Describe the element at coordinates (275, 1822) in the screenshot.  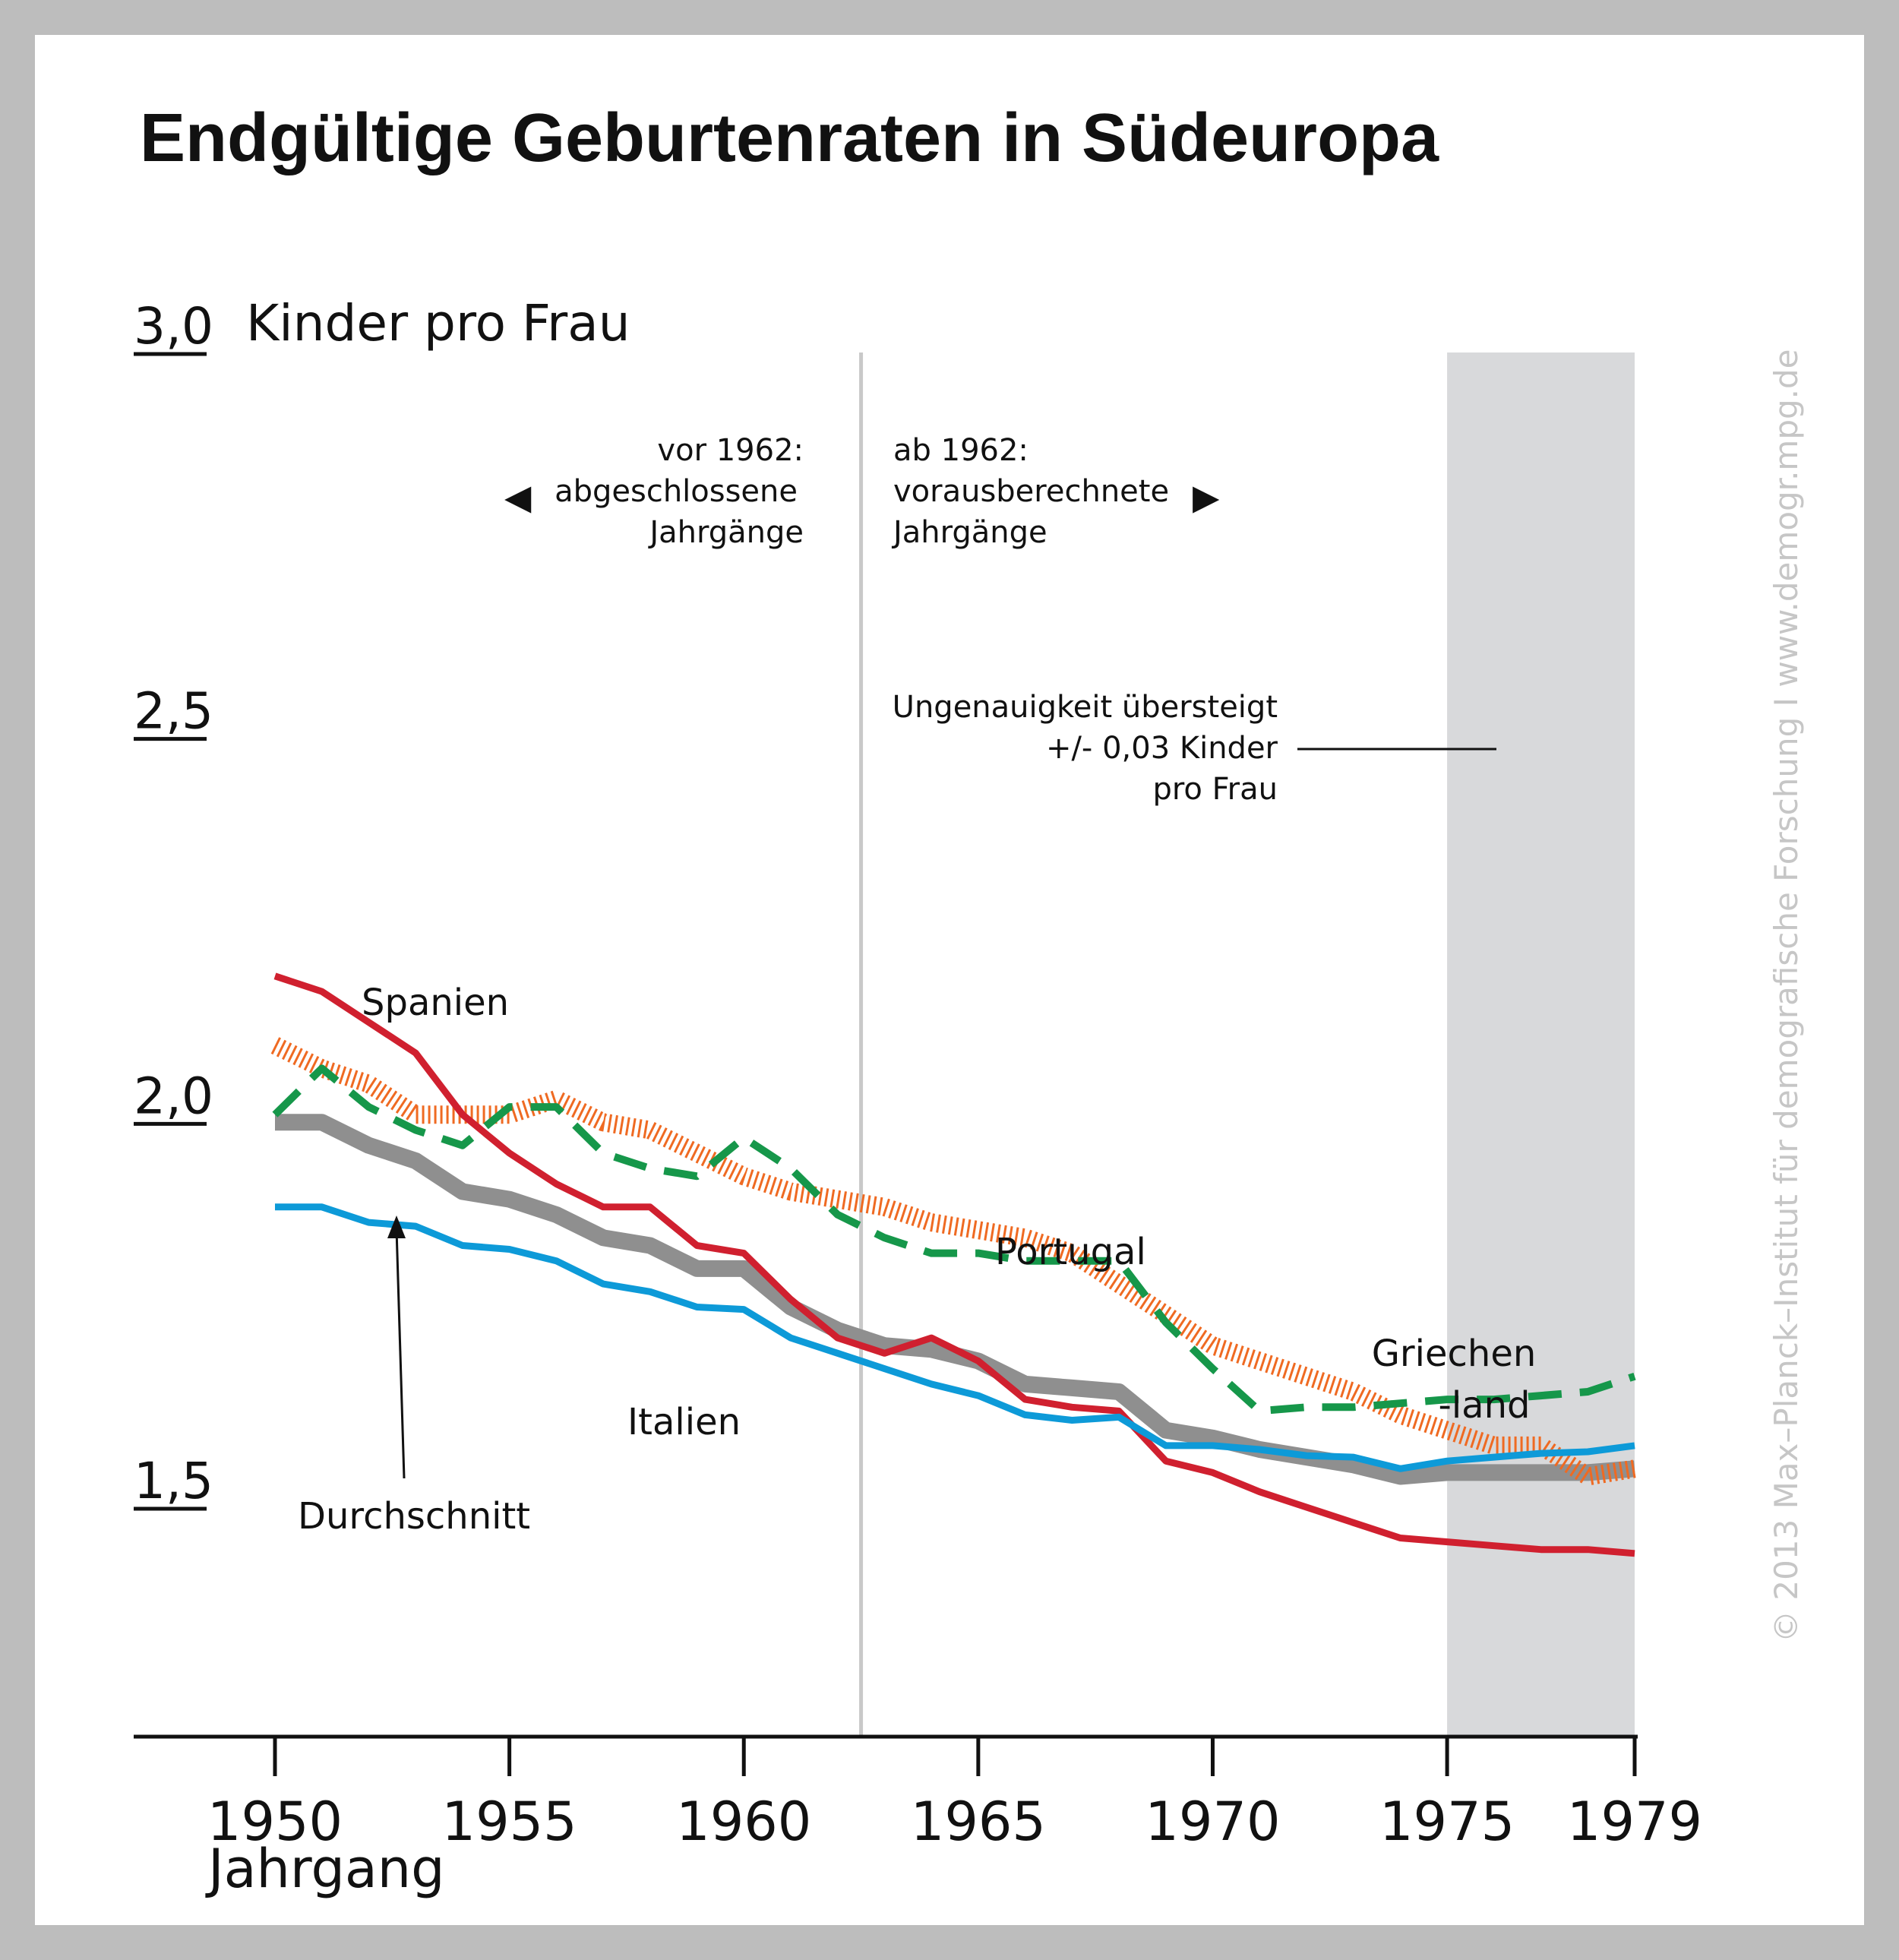
I see `x-tick-label: 1950` at that location.